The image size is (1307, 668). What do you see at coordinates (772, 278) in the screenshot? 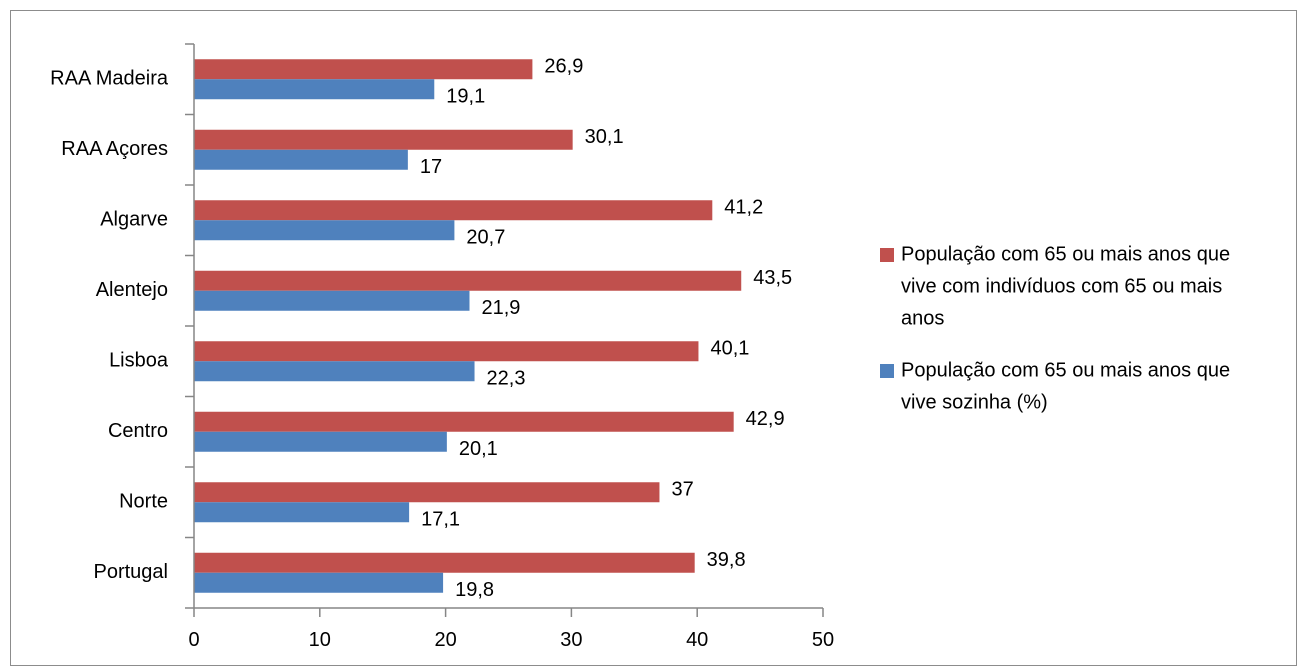
I see `data-label-with-elderly-3: 43,5` at bounding box center [772, 278].